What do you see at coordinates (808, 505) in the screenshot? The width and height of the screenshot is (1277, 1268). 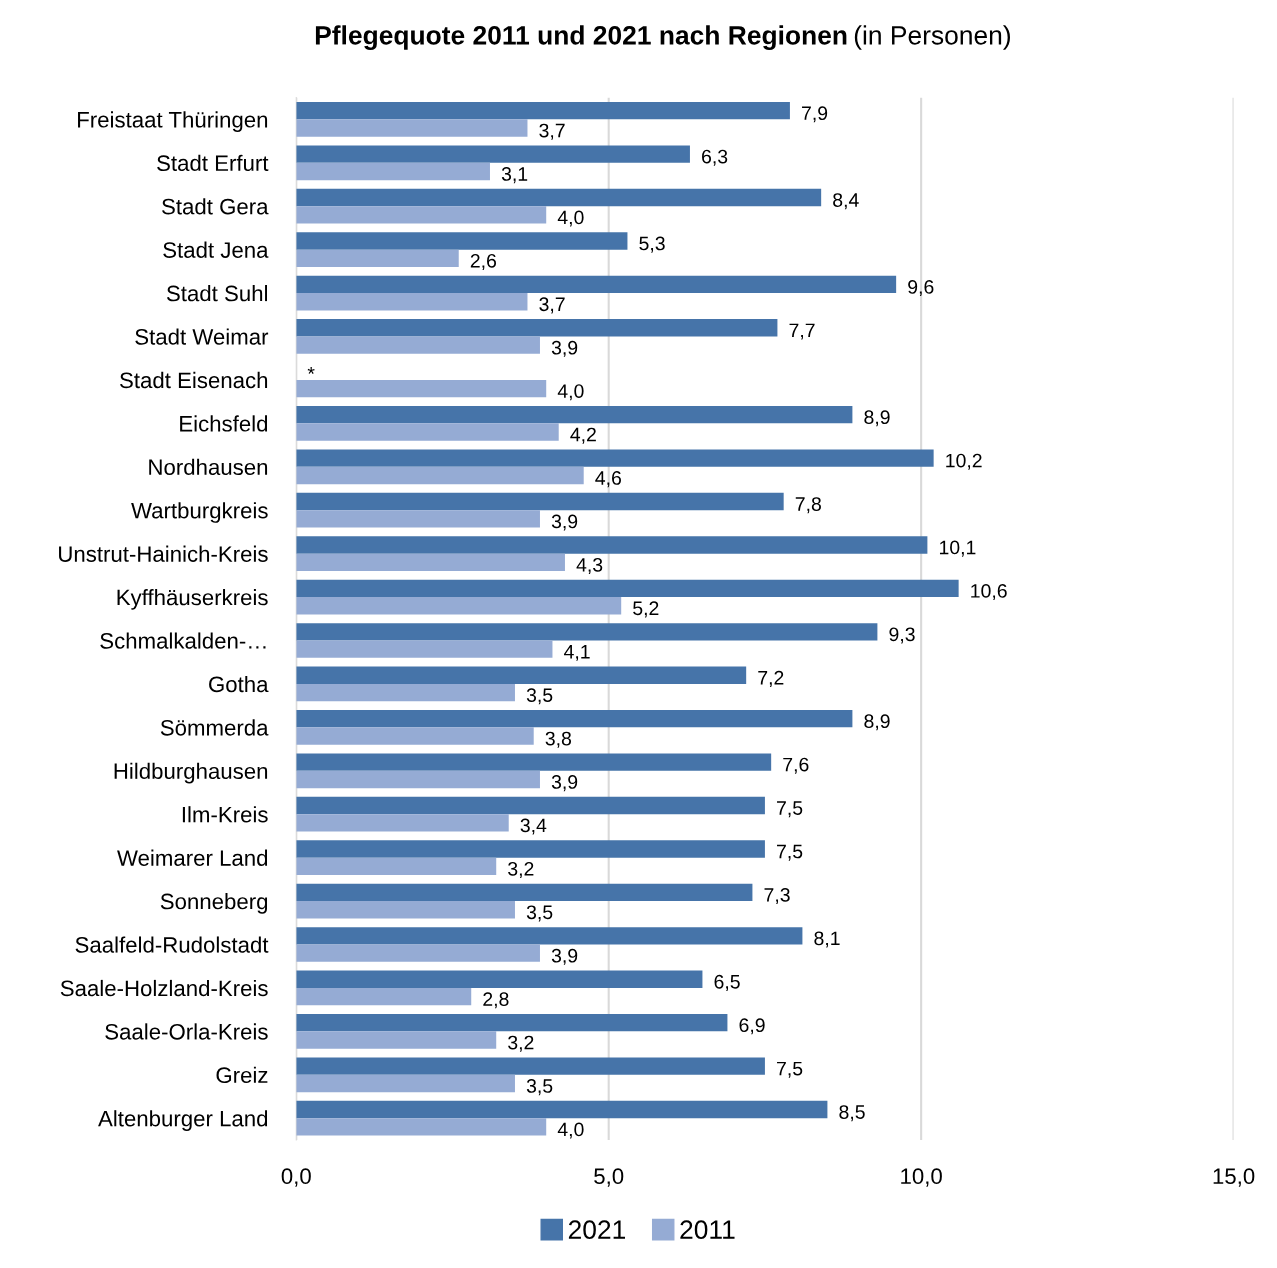 I see `data-label: 7,8` at bounding box center [808, 505].